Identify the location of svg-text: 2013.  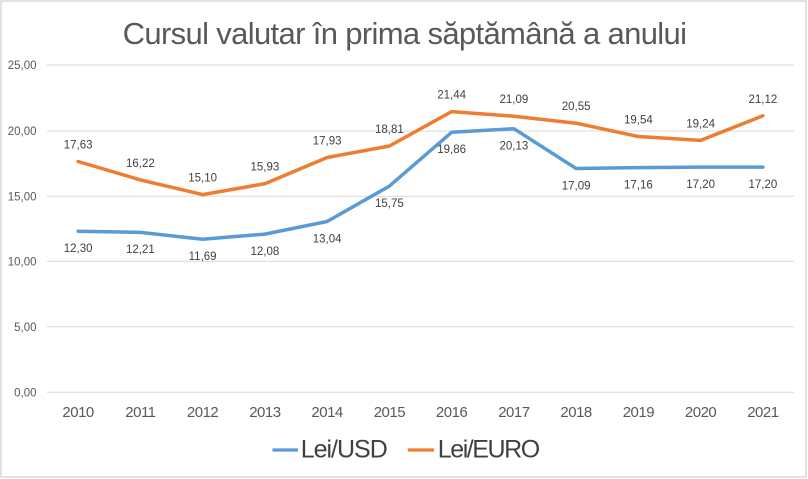
(265, 412).